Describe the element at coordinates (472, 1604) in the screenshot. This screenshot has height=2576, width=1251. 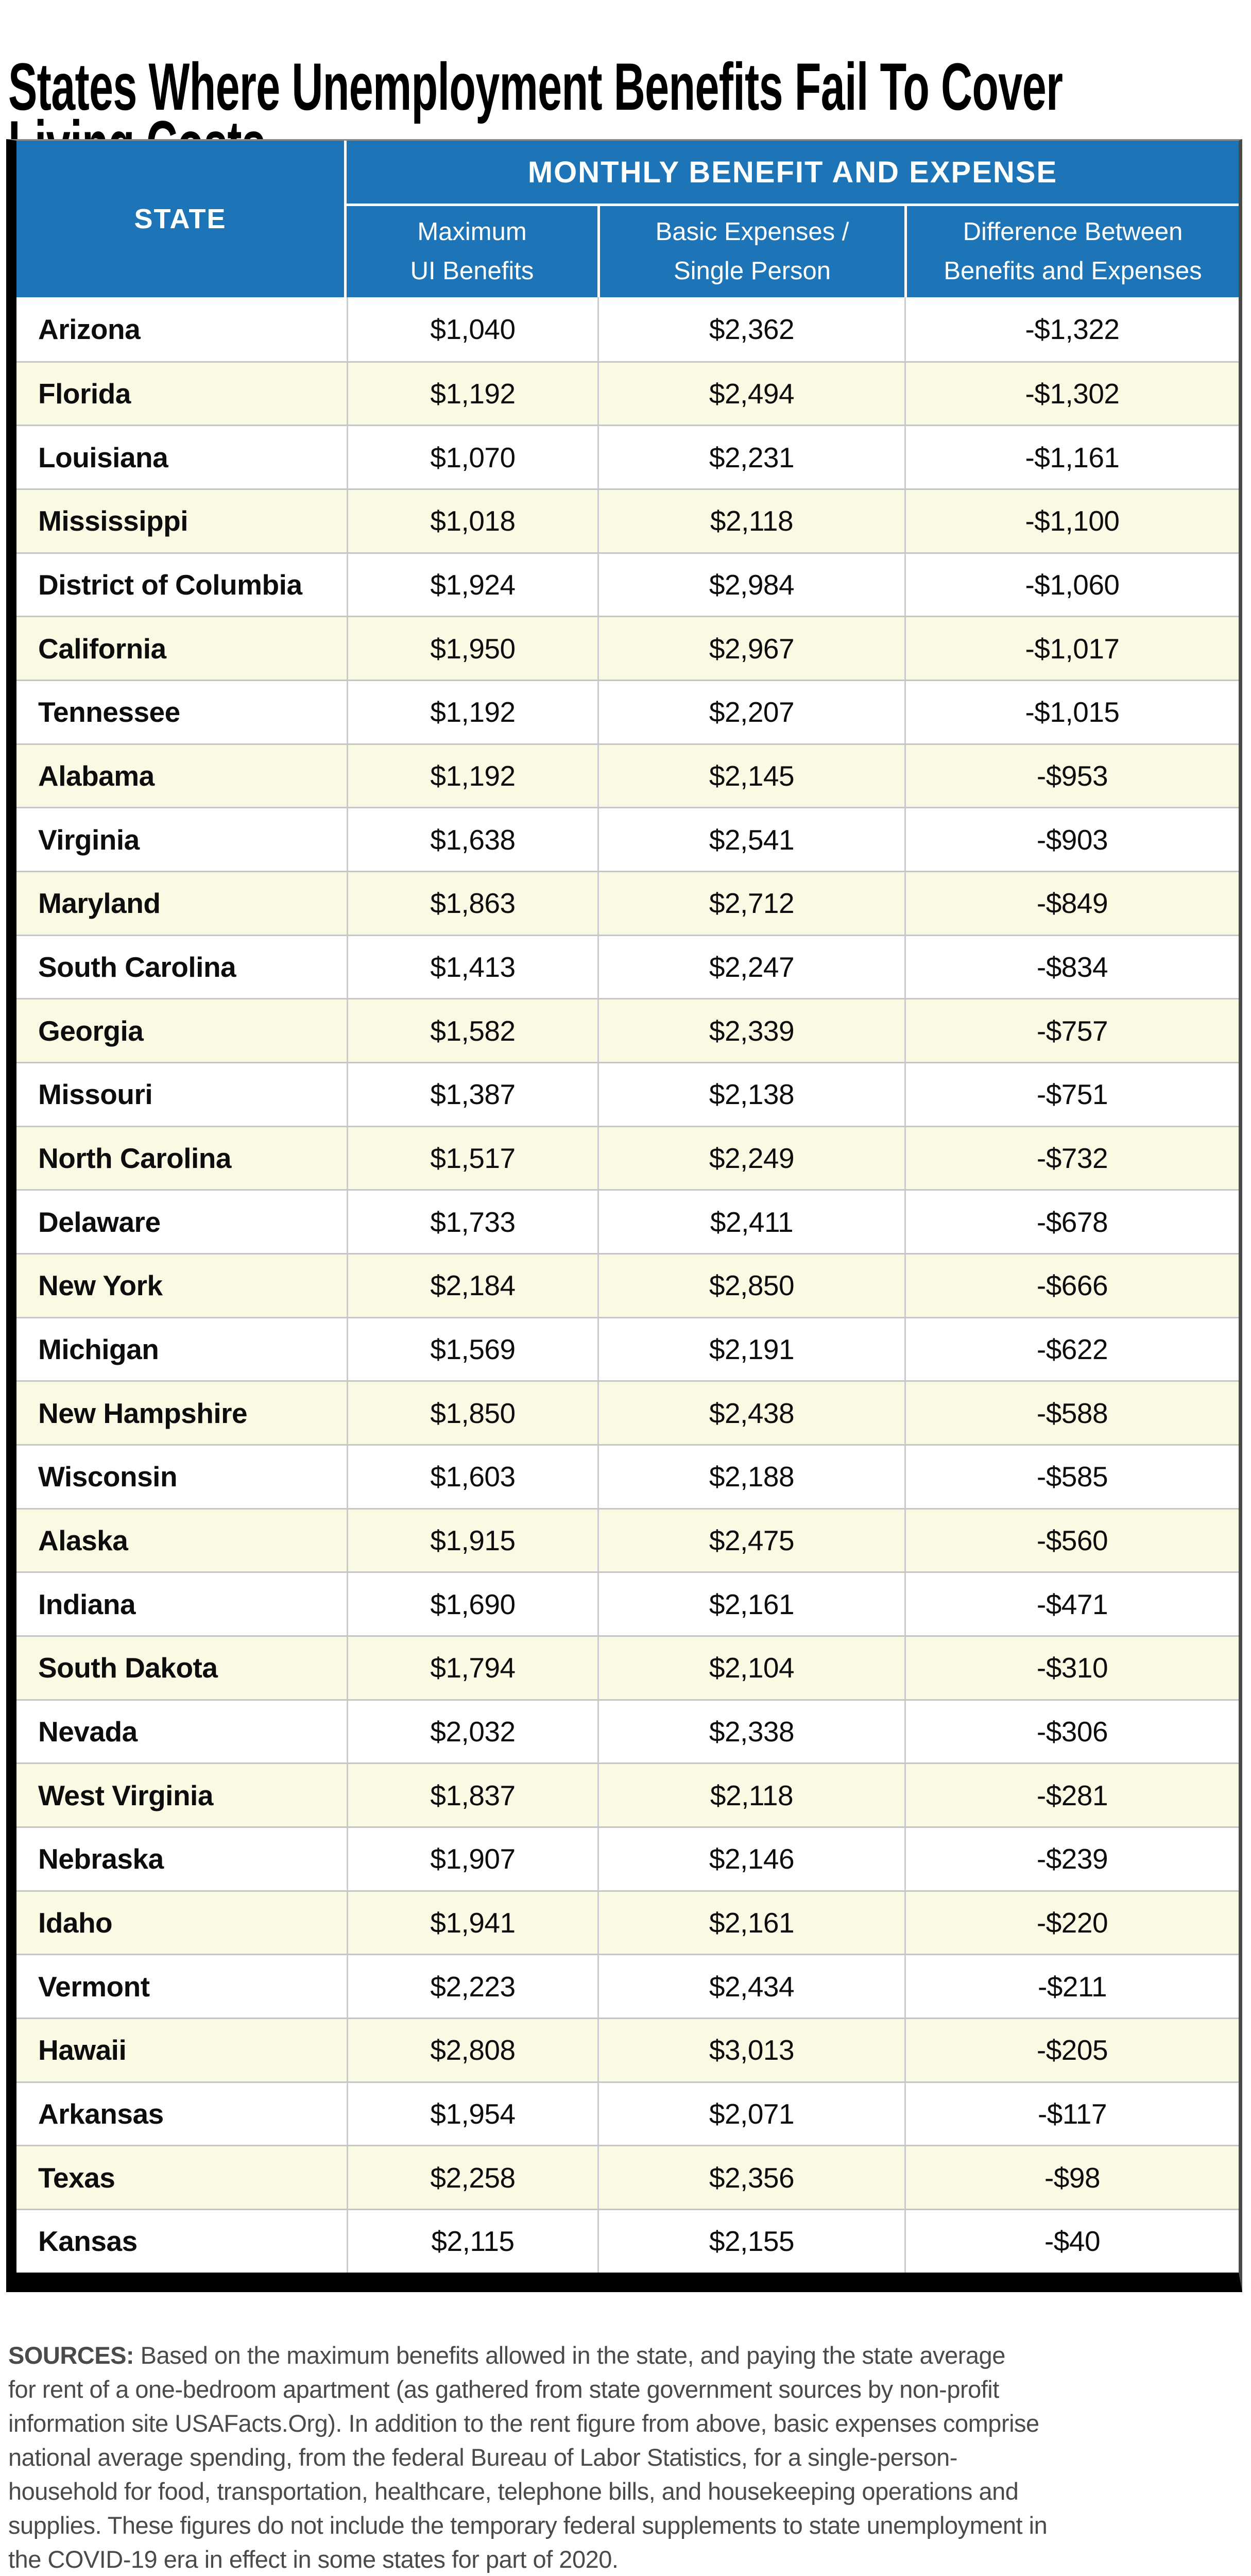
I see `max-ui-benefits-cell: $1,690` at that location.